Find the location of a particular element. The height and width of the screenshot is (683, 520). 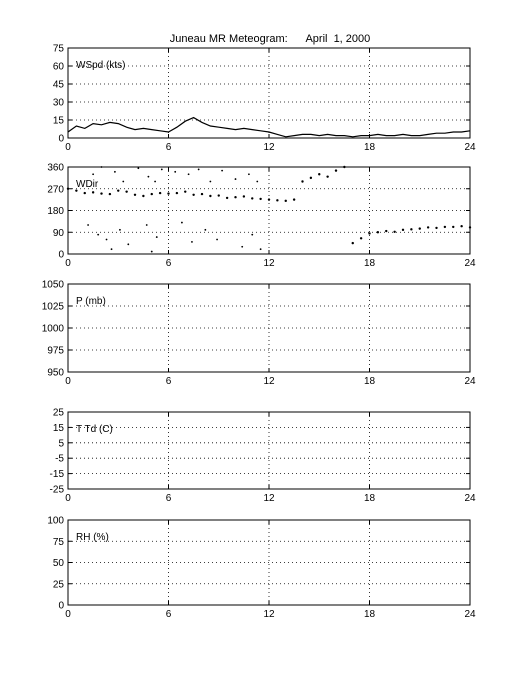

panel-0: 0 6 12 18 24 0 15 30 45 60 75 WSpd (kts) is located at coordinates (264, 99).